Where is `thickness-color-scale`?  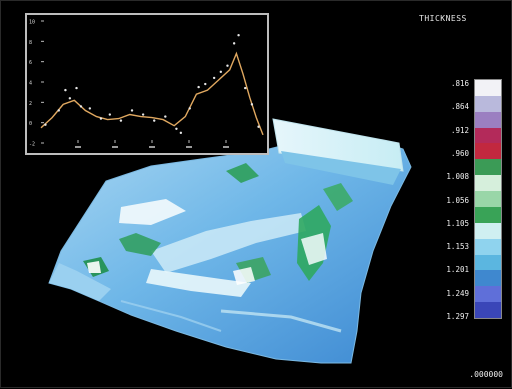
thickness-color-scale is located at coordinates (488, 199).